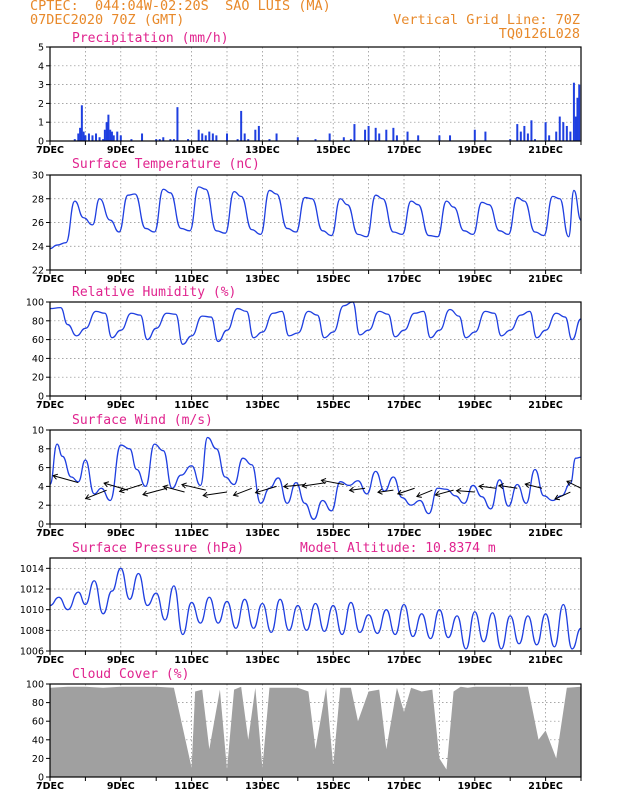 Image resolution: width=618 pixels, height=800 pixels. What do you see at coordinates (38, 703) in the screenshot?
I see `y-tick-label: 80` at bounding box center [38, 703].